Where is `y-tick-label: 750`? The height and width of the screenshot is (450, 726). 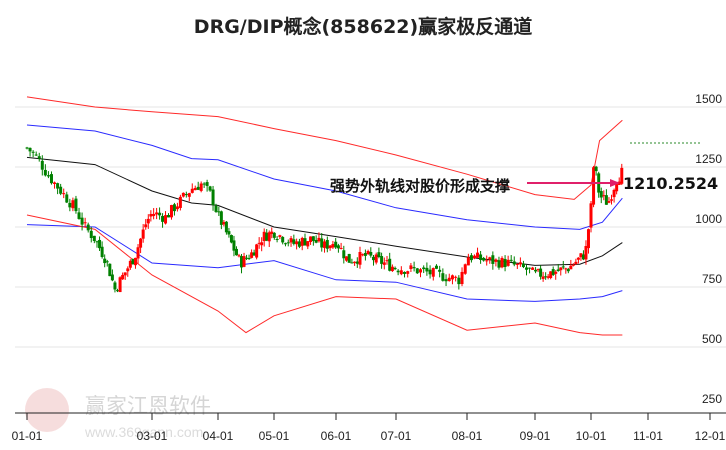 y-tick-label: 750 is located at coordinates (712, 279).